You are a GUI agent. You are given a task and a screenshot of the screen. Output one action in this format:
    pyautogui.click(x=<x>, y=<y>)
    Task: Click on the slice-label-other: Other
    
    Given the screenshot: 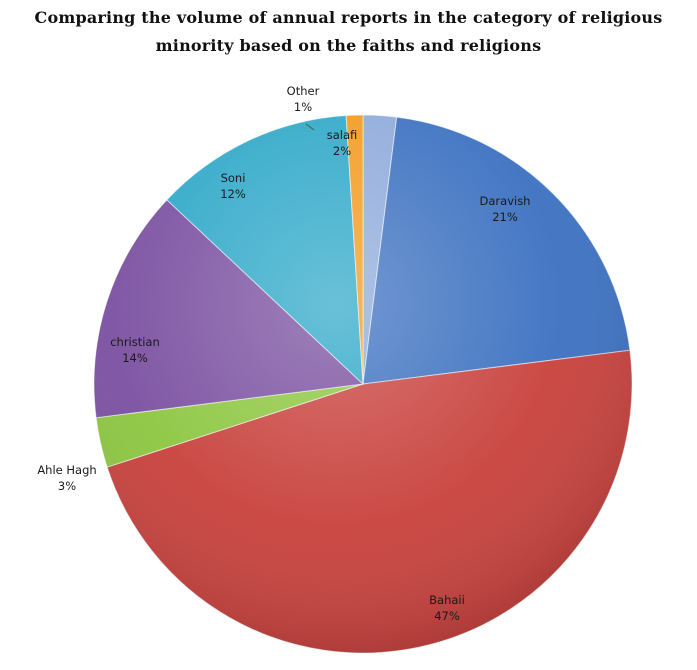 What is the action you would take?
    pyautogui.click(x=303, y=91)
    